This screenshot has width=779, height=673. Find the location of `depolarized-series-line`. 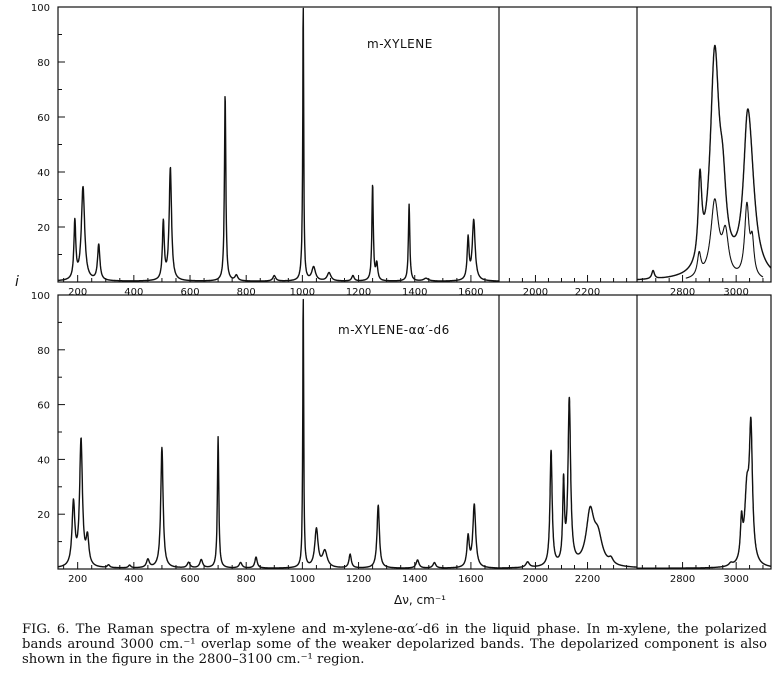

depolarized-series-line is located at coordinates (724, 238).